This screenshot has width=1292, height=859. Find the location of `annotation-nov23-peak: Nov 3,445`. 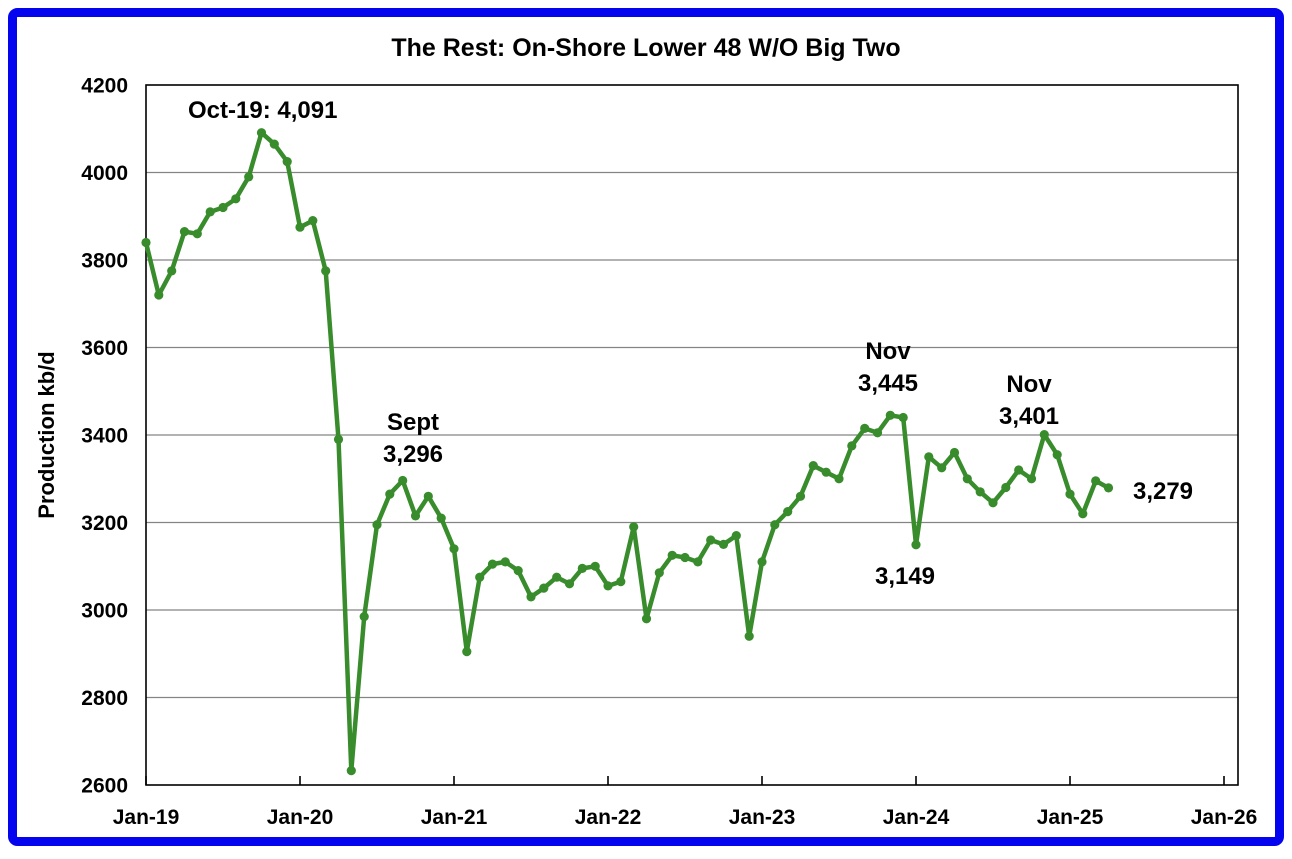

annotation-nov23-peak: Nov 3,445 is located at coordinates (888, 367).